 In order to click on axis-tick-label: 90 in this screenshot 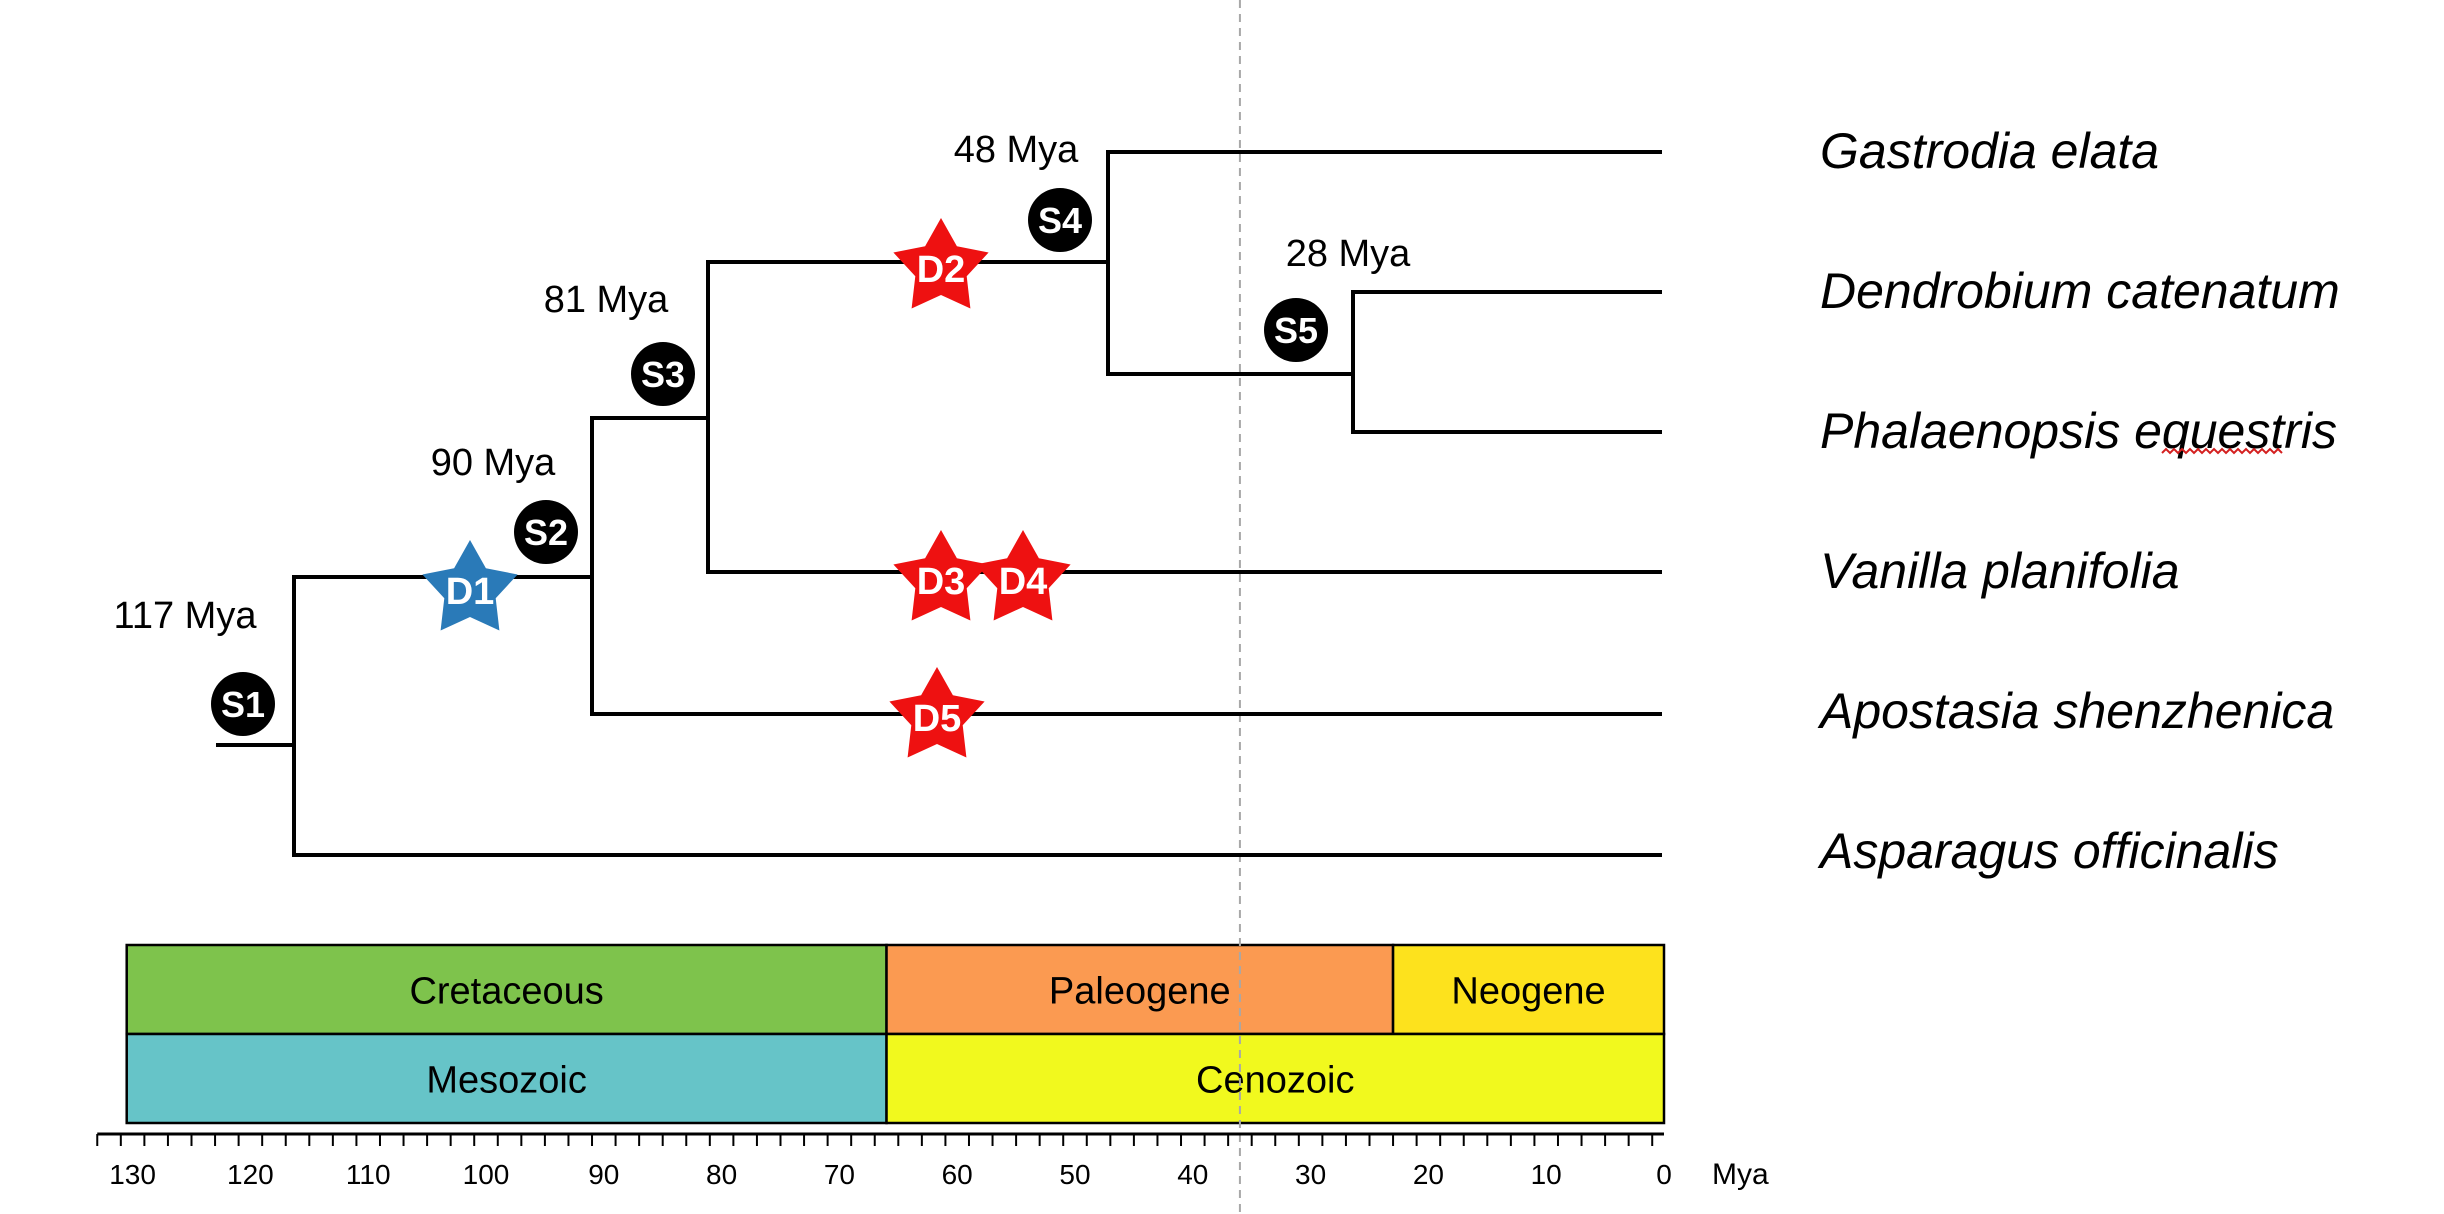, I will do `click(603, 1174)`.